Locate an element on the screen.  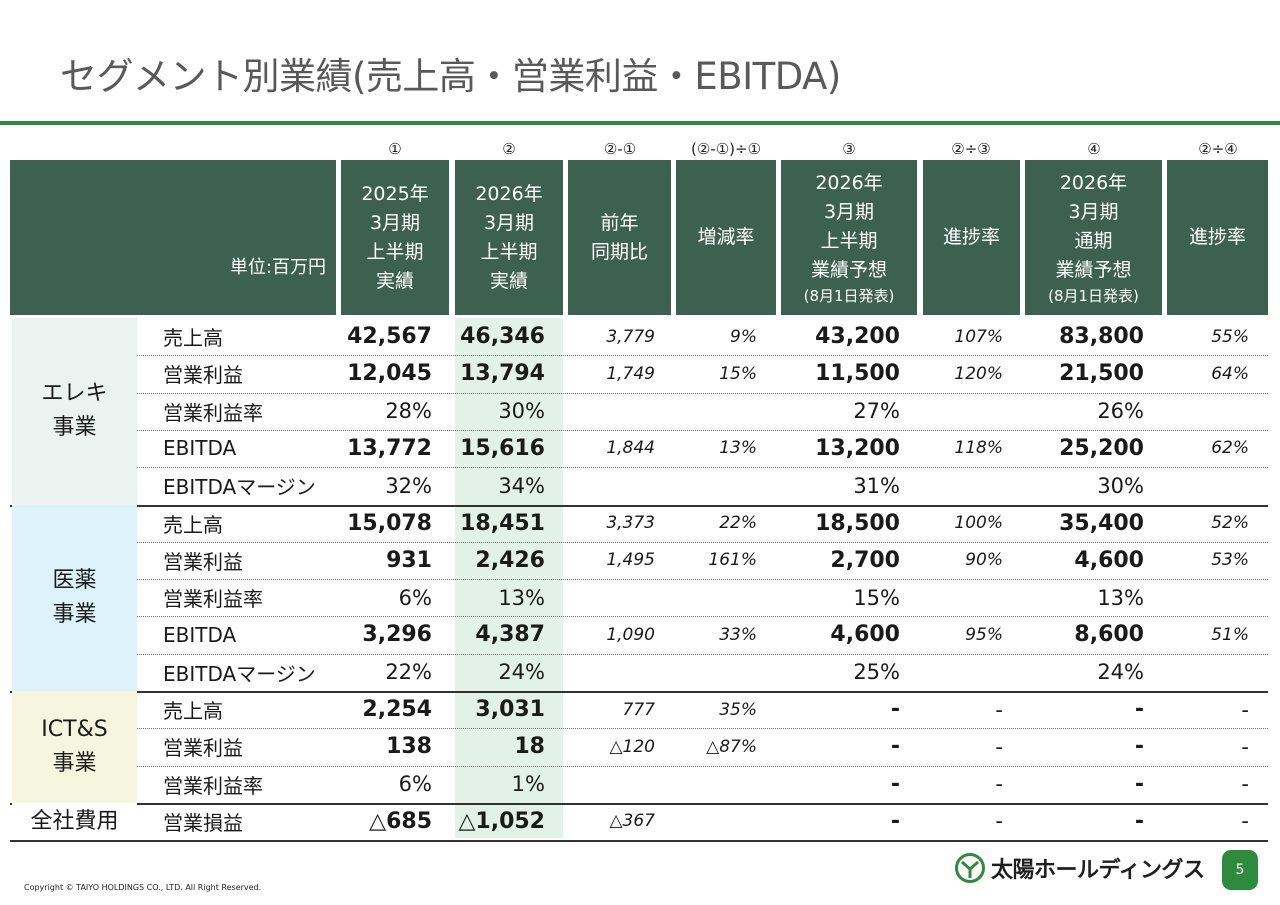
table-cell: 46,346 is located at coordinates (502, 336).